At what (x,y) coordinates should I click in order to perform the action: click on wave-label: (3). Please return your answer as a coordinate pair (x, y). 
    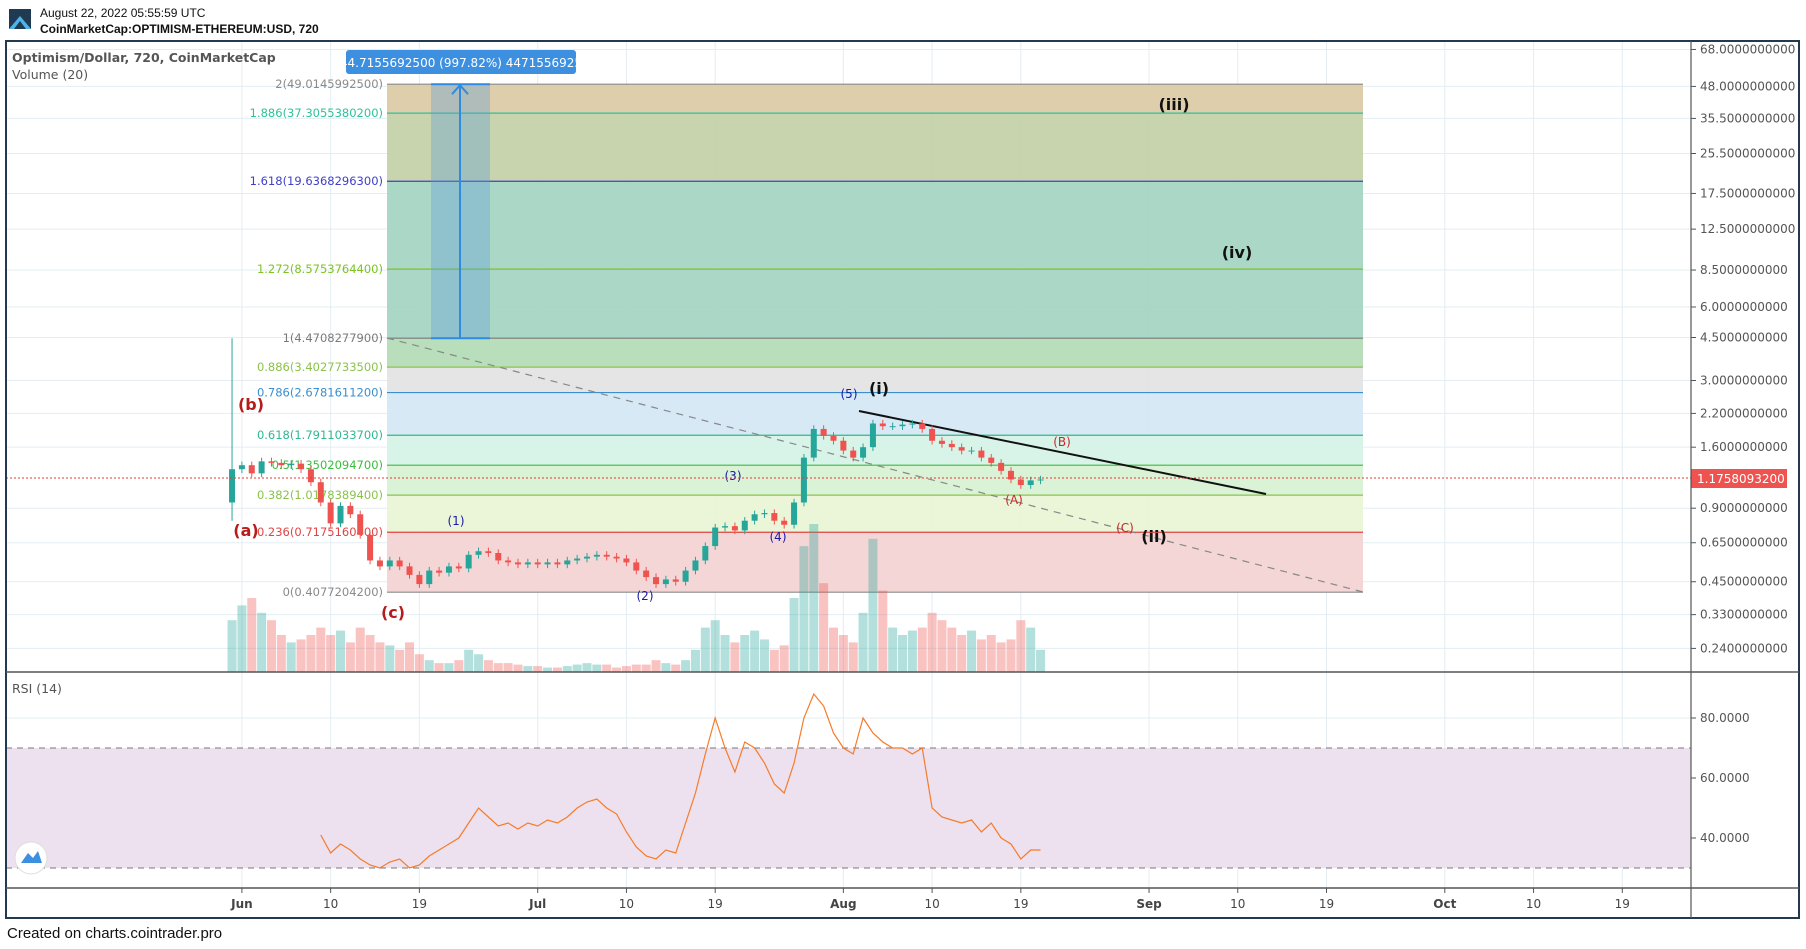
    Looking at the image, I should click on (733, 476).